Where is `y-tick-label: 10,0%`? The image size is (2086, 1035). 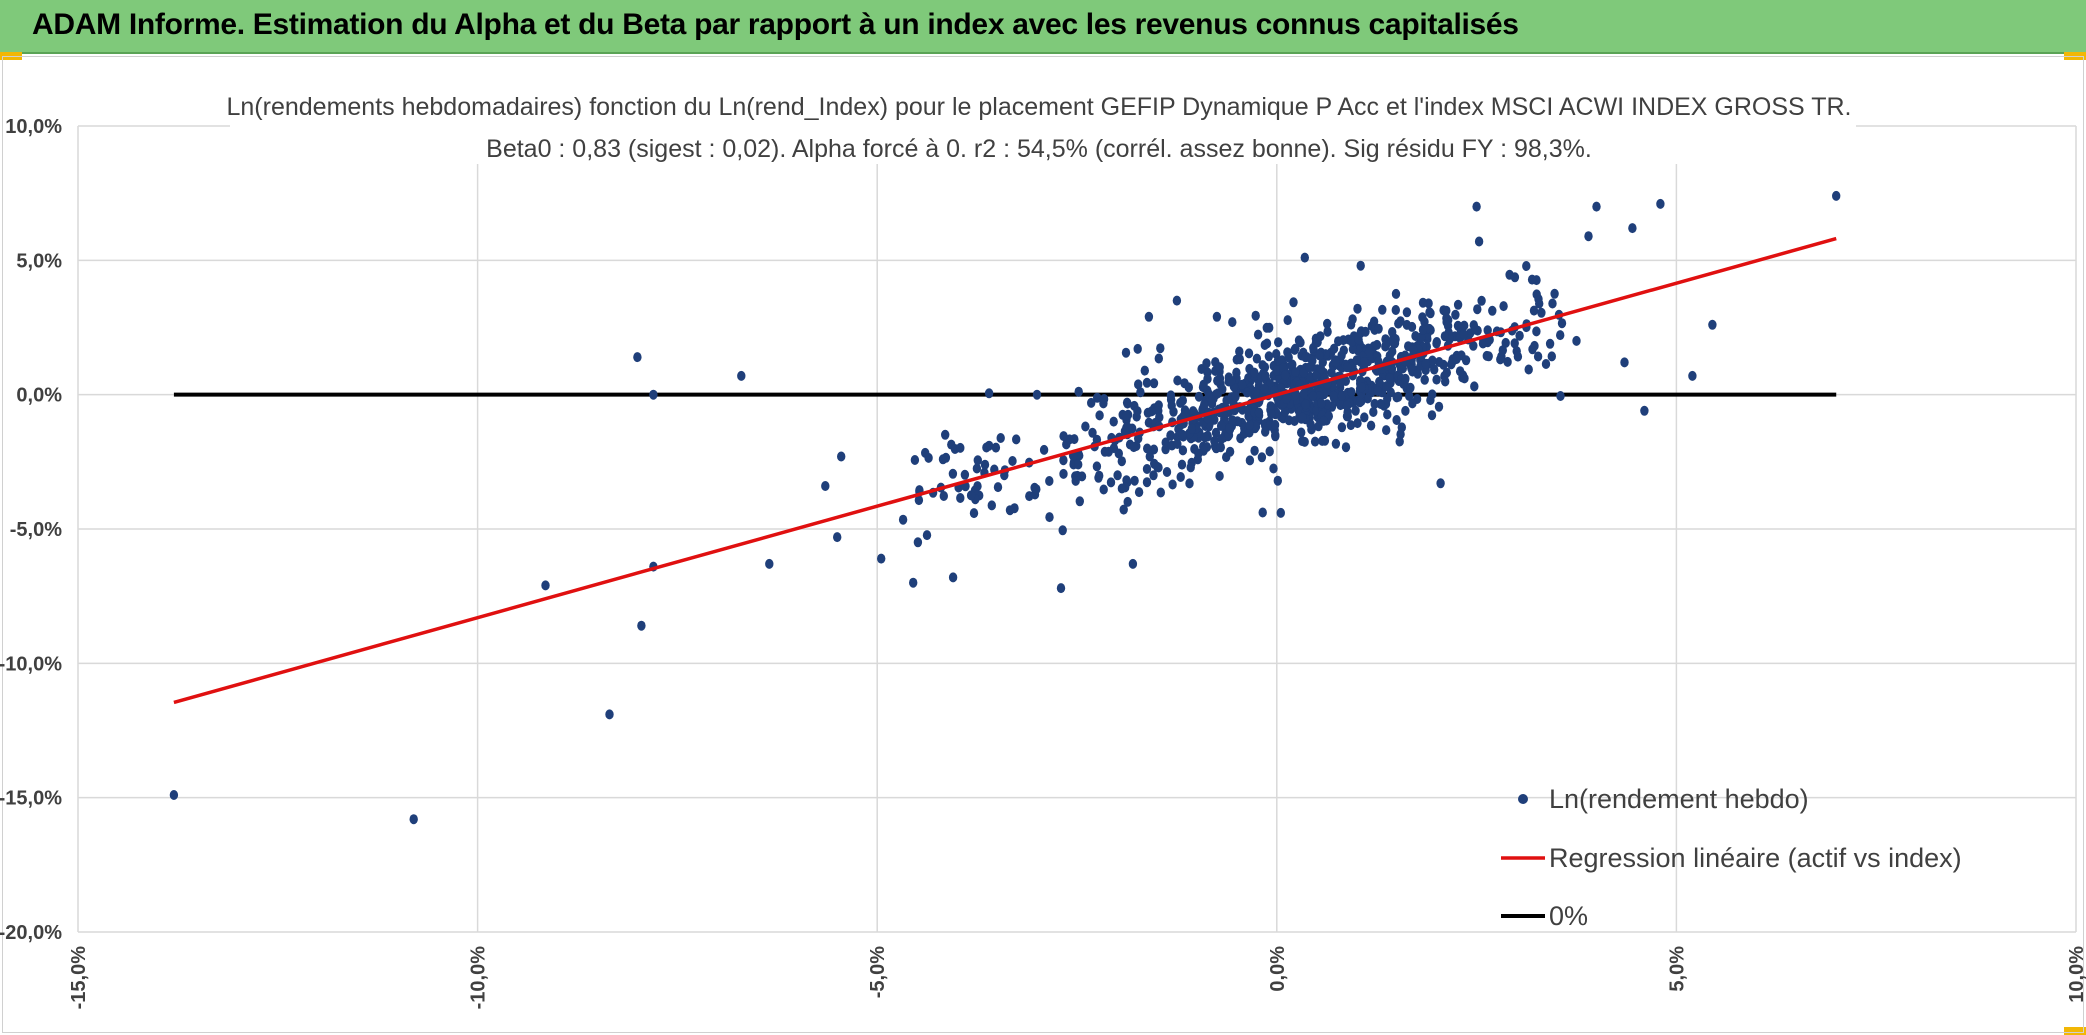
y-tick-label: 10,0% is located at coordinates (33, 127).